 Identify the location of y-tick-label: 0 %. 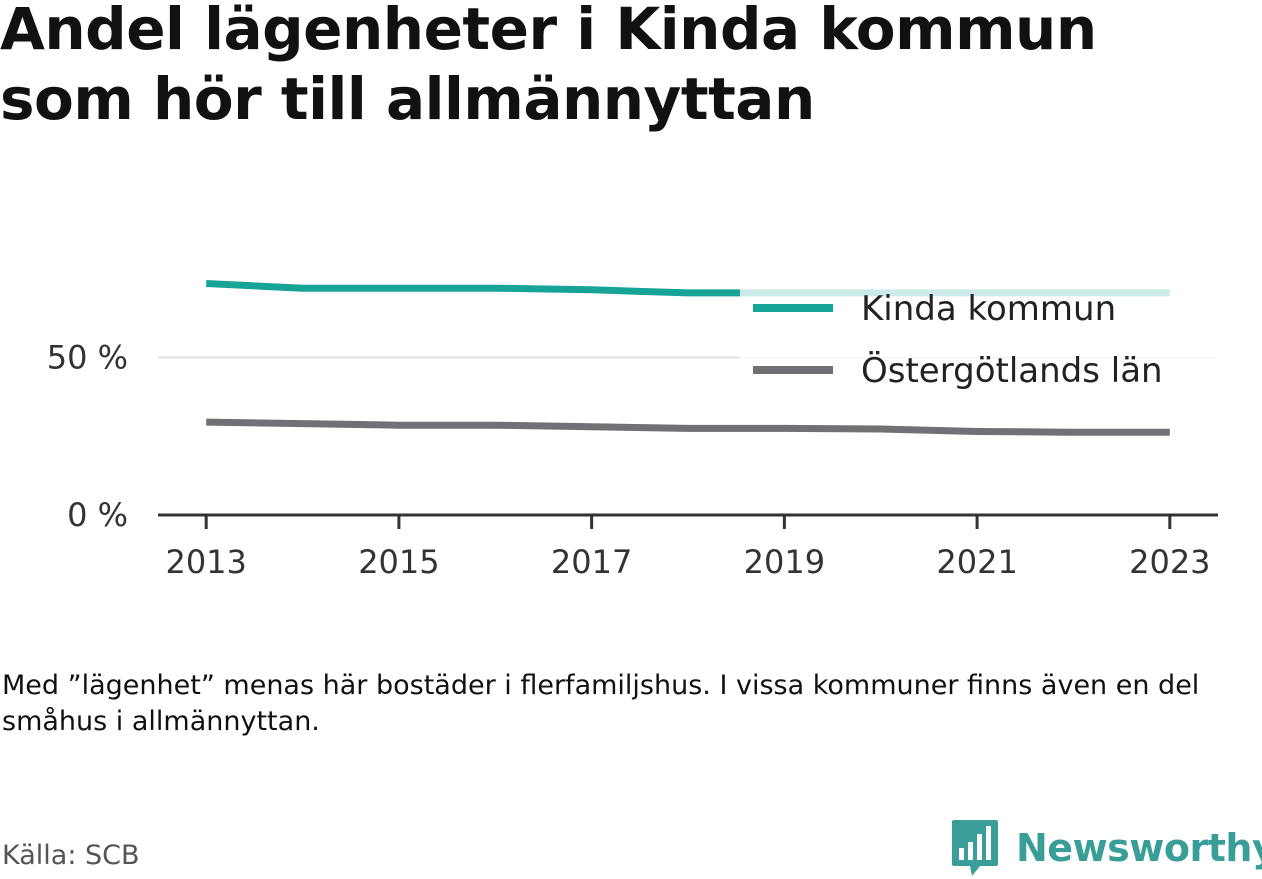
(97, 515).